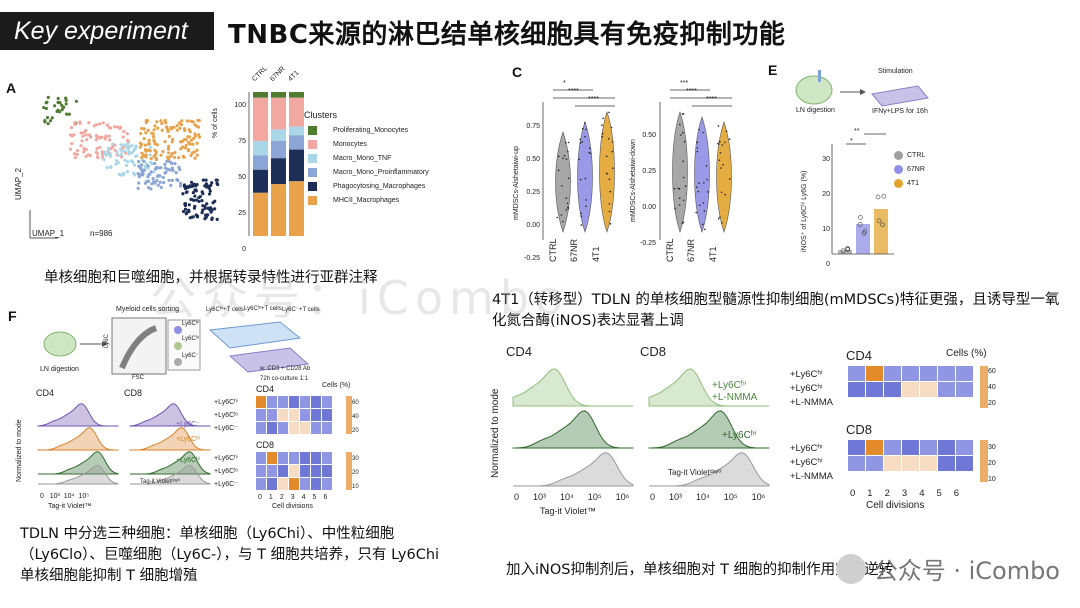 This screenshot has height=608, width=1080. I want to click on f-hist-xlabel: Tag-it Violet™, so click(70, 506).